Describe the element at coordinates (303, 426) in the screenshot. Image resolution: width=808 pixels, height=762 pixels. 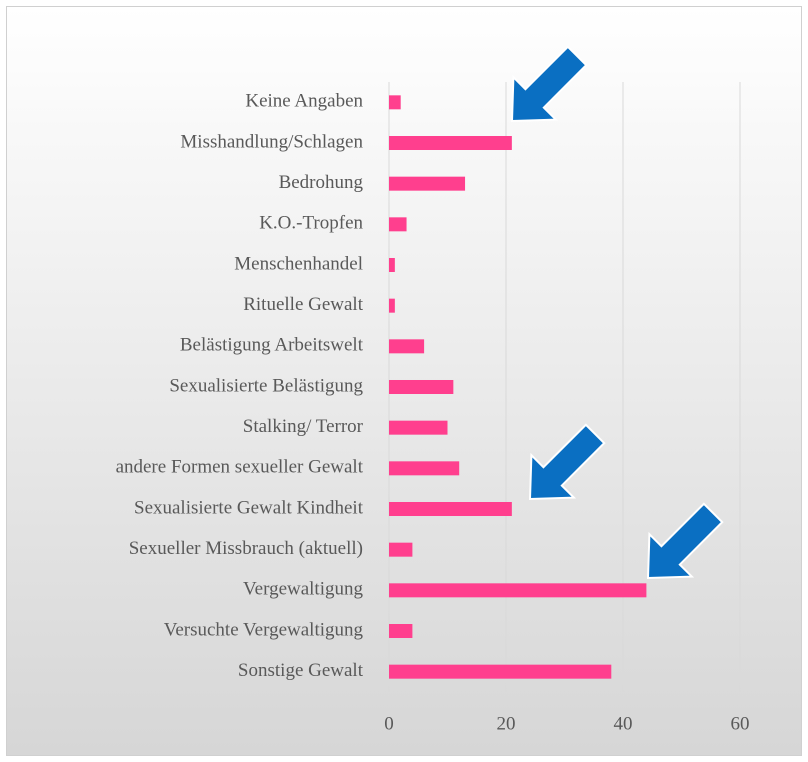
I see `y-tick-label: Stalking/ Terror` at that location.